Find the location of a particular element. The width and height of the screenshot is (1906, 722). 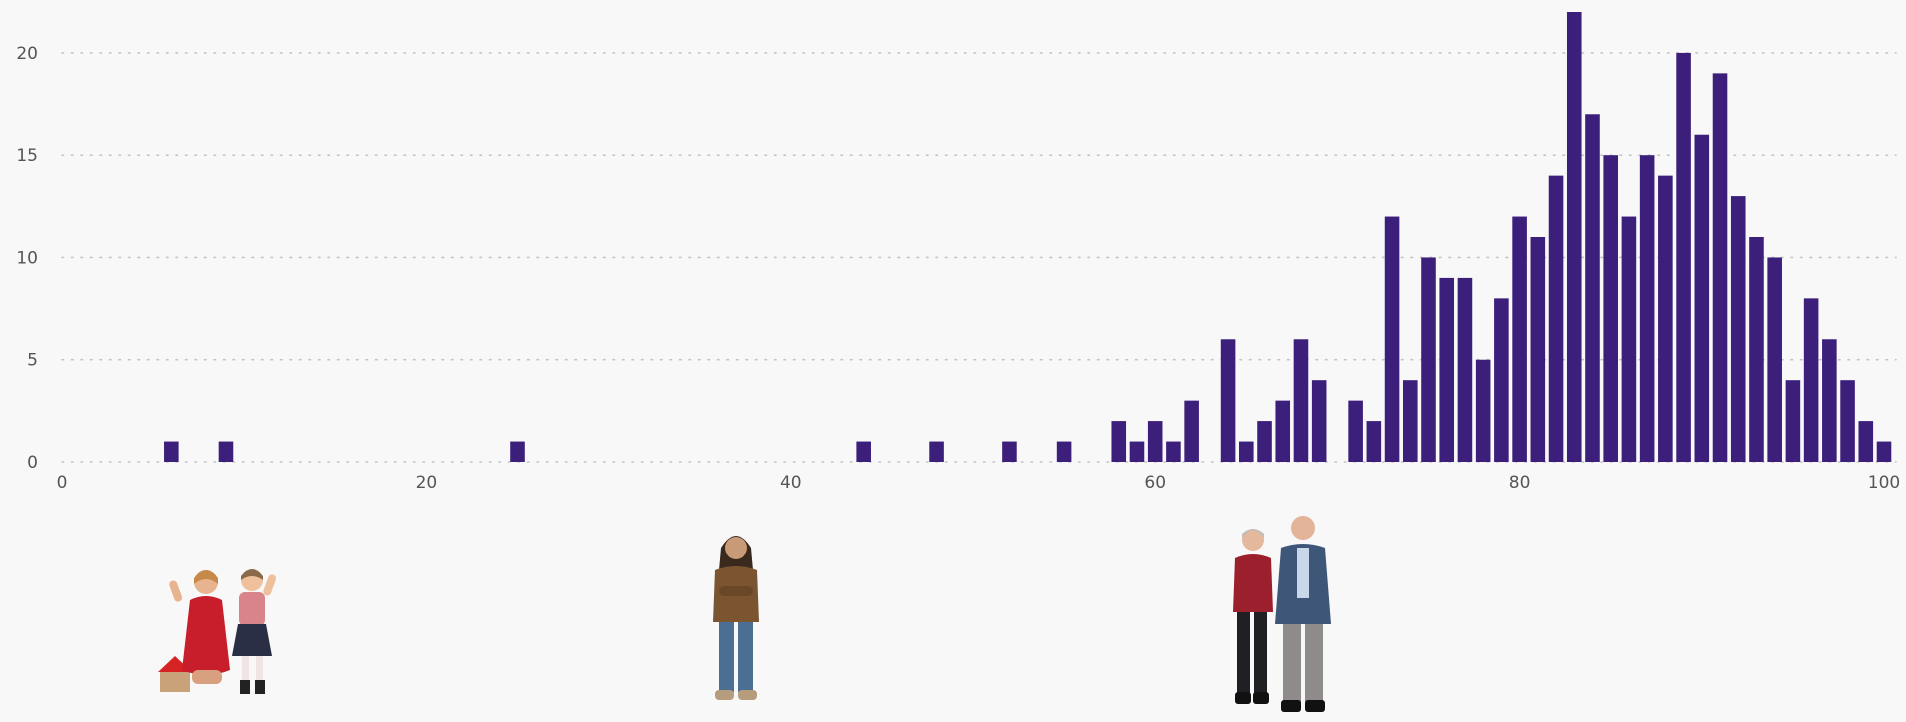

x-axis: 0 20 40 60 80 100 is located at coordinates (979, 483).